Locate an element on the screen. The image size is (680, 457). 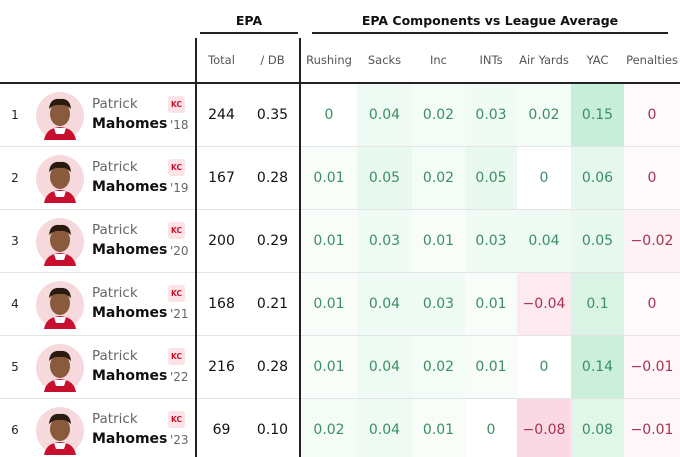
column-header: / DB is located at coordinates (274, 61).